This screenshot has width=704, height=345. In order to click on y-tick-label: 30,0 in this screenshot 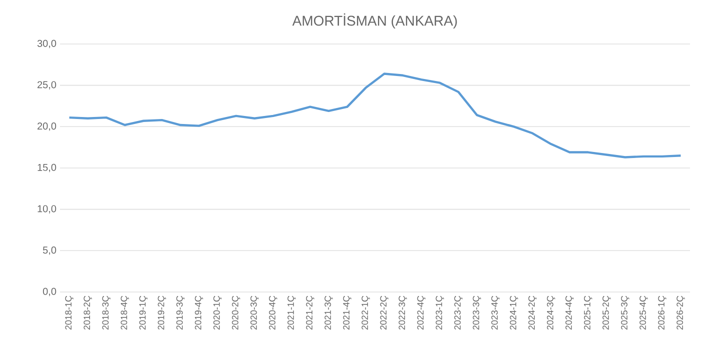, I will do `click(46, 44)`.